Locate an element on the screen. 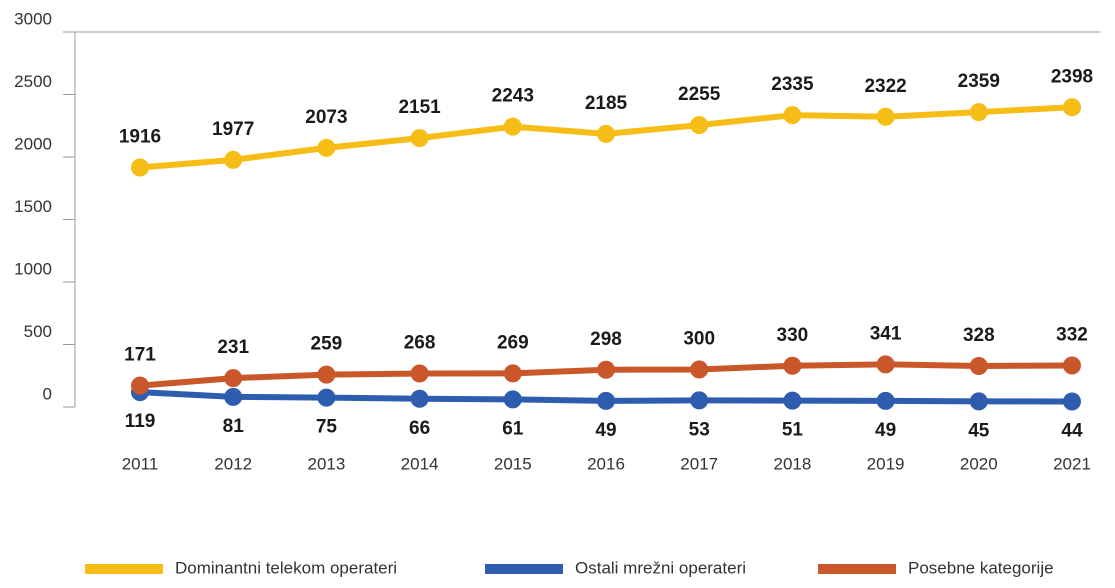 The height and width of the screenshot is (588, 1115). data-label: 330 is located at coordinates (793, 335).